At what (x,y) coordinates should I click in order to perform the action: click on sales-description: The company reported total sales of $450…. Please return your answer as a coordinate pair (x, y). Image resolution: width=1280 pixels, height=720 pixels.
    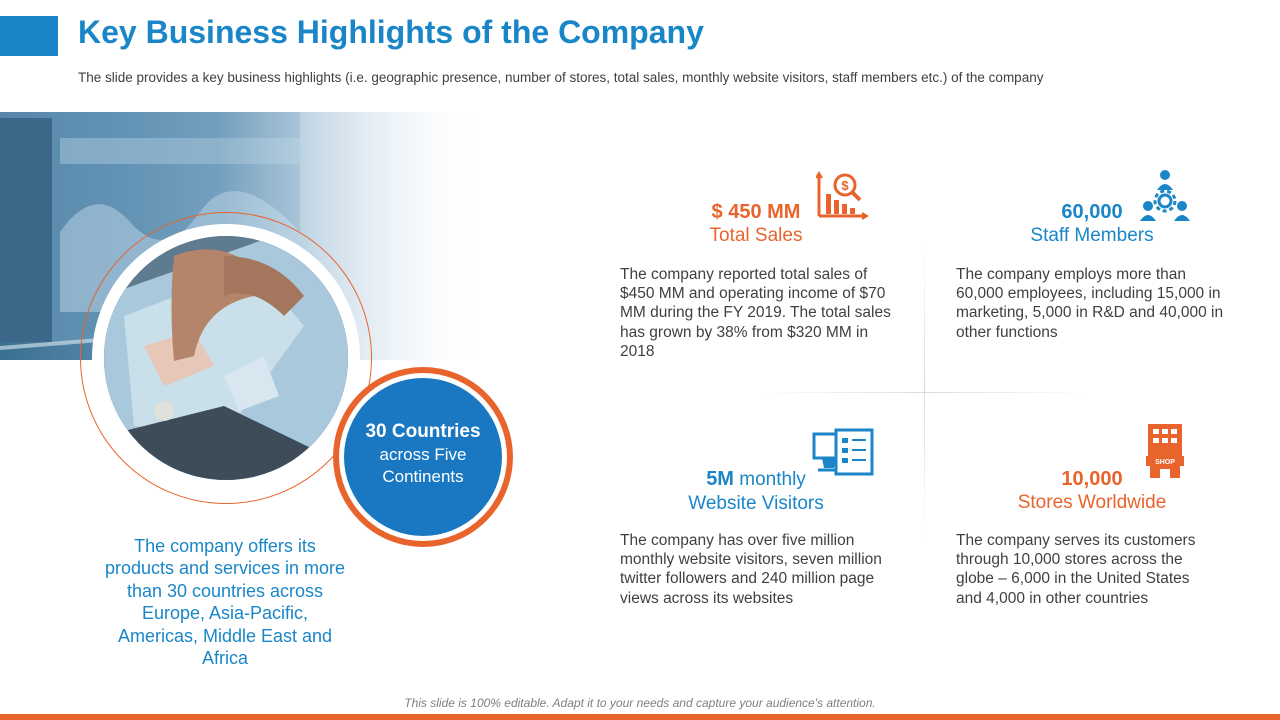
    Looking at the image, I should click on (755, 313).